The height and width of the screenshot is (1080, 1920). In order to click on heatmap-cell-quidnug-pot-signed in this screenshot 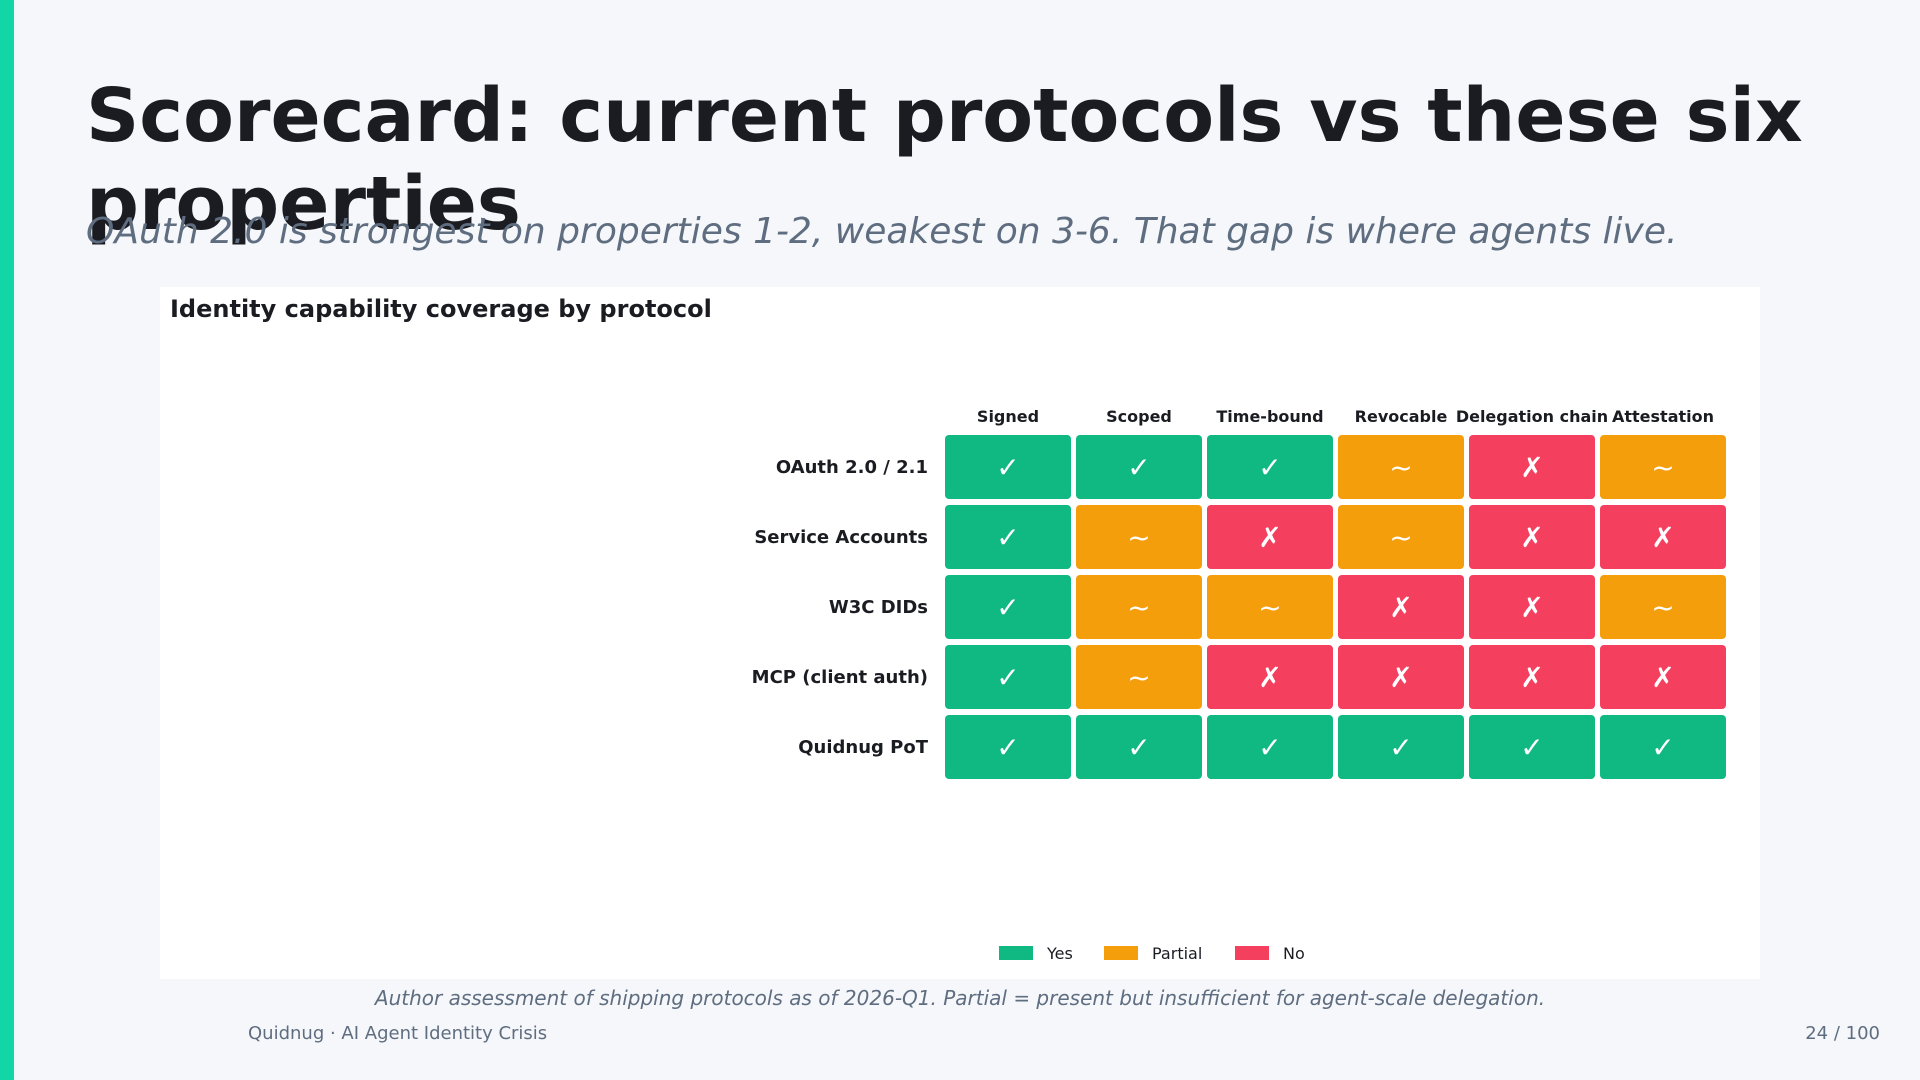, I will do `click(1008, 747)`.